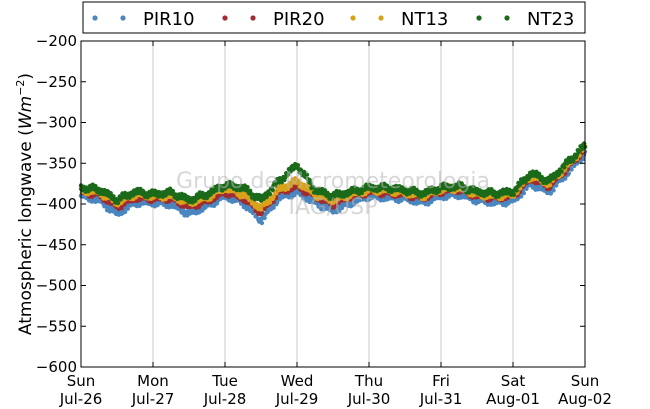  What do you see at coordinates (153, 399) in the screenshot?
I see `x-tick-label-date: Jul-27` at bounding box center [153, 399].